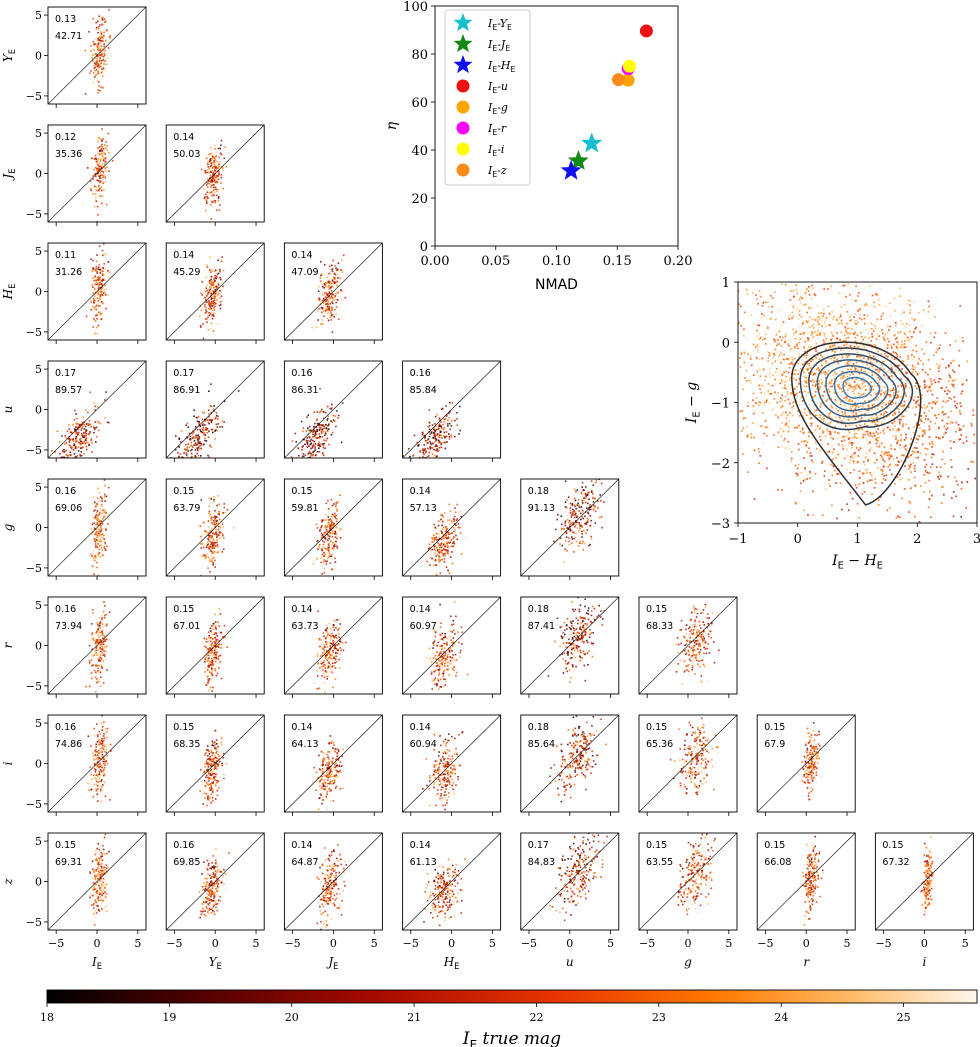  Describe the element at coordinates (431, 429) in the screenshot. I see `panel-points` at that location.